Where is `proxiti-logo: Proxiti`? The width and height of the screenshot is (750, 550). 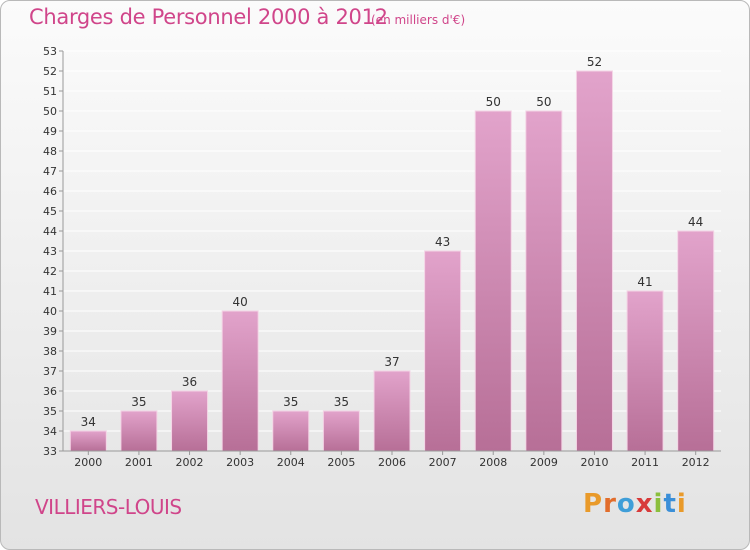 proxiti-logo: Proxiti is located at coordinates (635, 504).